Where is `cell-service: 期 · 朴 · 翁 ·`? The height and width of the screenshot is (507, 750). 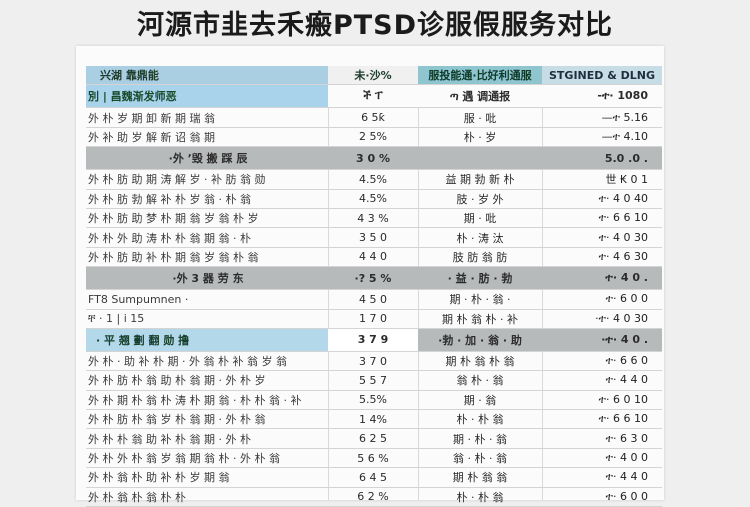
cell-service: 期 · 朴 · 翁 · is located at coordinates (480, 300).